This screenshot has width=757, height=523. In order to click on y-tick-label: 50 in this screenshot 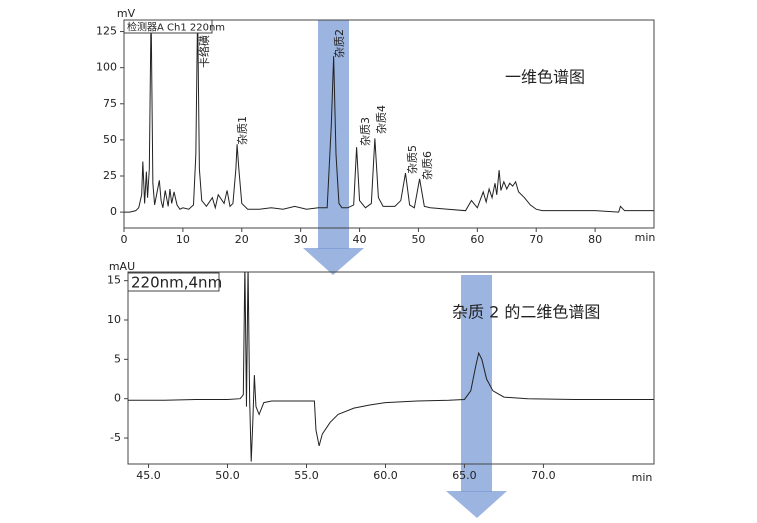, I will do `click(110, 139)`.